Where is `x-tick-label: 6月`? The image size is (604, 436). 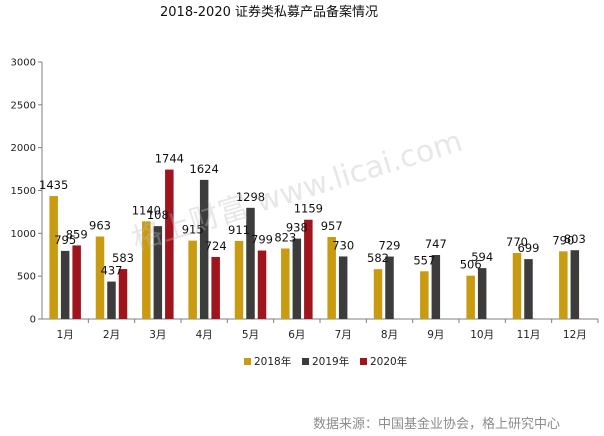 x-tick-label: 6月 is located at coordinates (296, 335).